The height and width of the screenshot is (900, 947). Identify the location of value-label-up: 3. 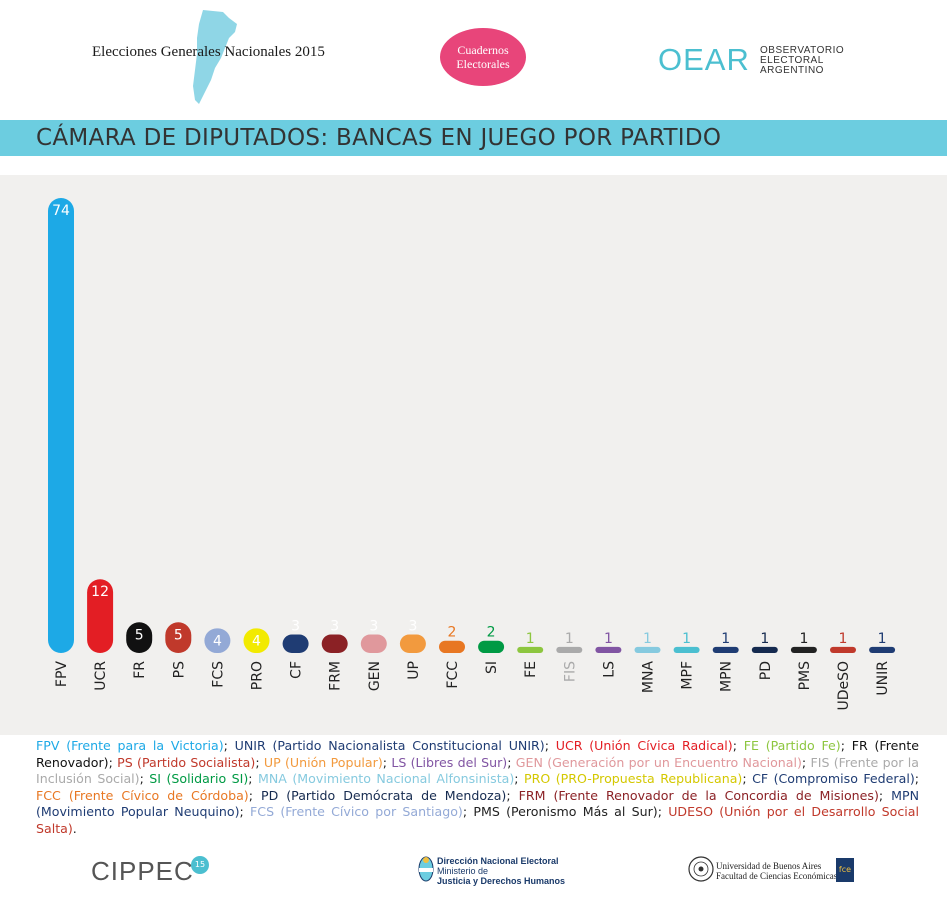
(412, 627).